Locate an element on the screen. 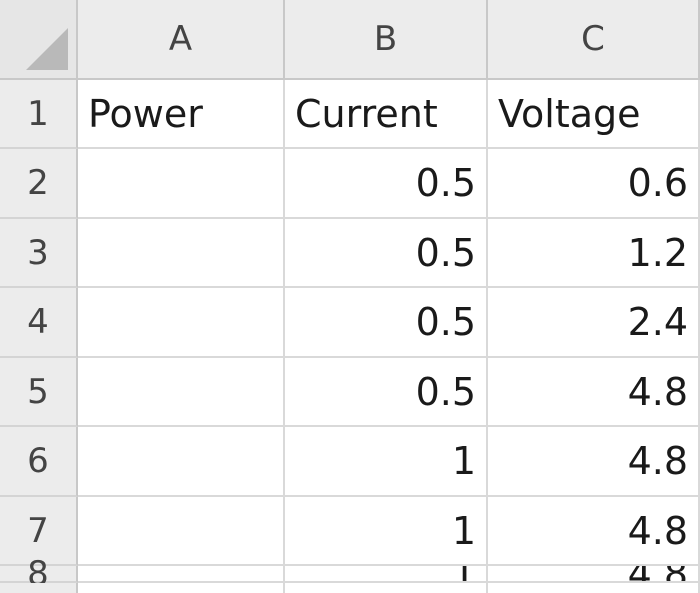 Image resolution: width=700 pixels, height=593 pixels. cell-a1: Power is located at coordinates (181, 114).